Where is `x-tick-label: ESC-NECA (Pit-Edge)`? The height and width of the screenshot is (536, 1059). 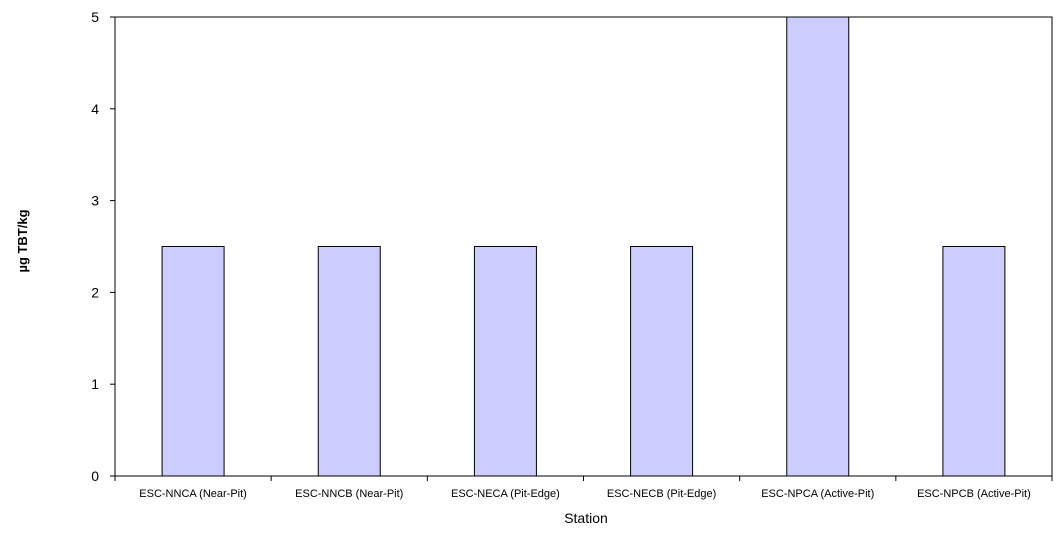 x-tick-label: ESC-NECA (Pit-Edge) is located at coordinates (505, 494).